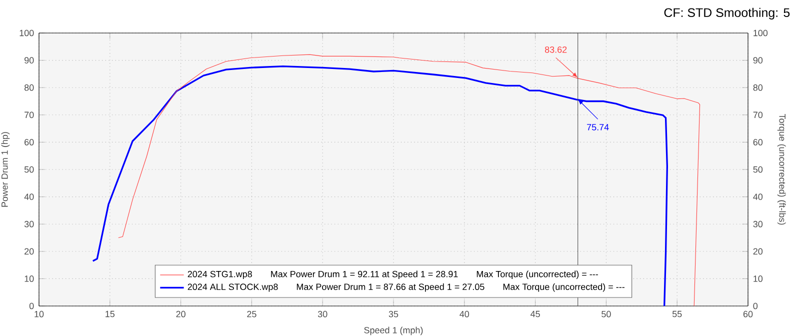 The height and width of the screenshot is (336, 800). What do you see at coordinates (465, 314) in the screenshot?
I see `x-tick-label: 40` at bounding box center [465, 314].